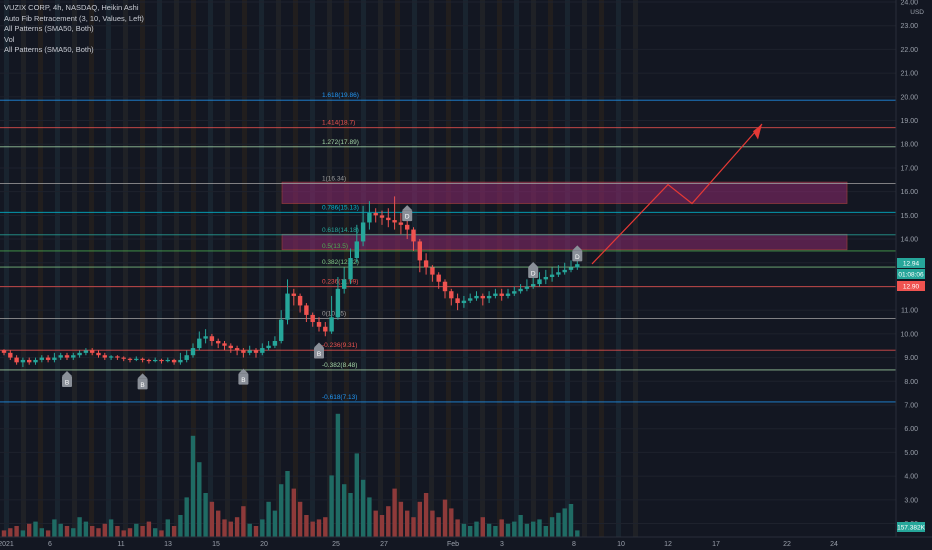  What do you see at coordinates (339, 365) in the screenshot?
I see `fib-label: -0.382(8.48)` at bounding box center [339, 365].